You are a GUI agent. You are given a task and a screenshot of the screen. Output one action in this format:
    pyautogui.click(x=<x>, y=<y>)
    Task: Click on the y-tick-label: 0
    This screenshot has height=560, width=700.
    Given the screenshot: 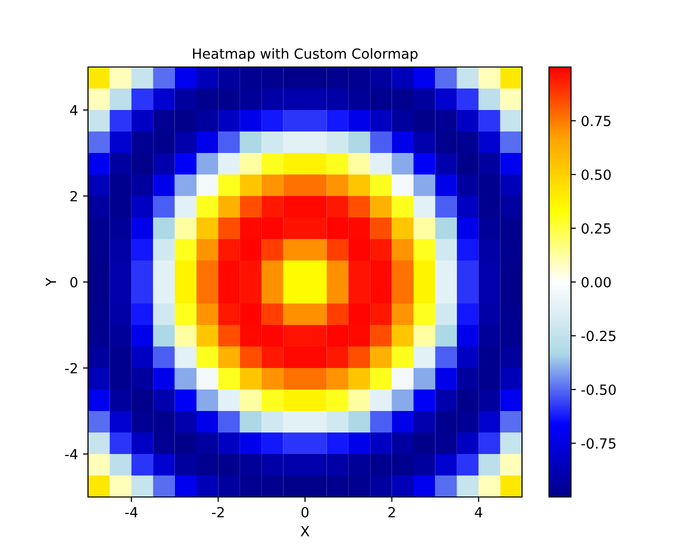 What is the action you would take?
    pyautogui.click(x=74, y=282)
    